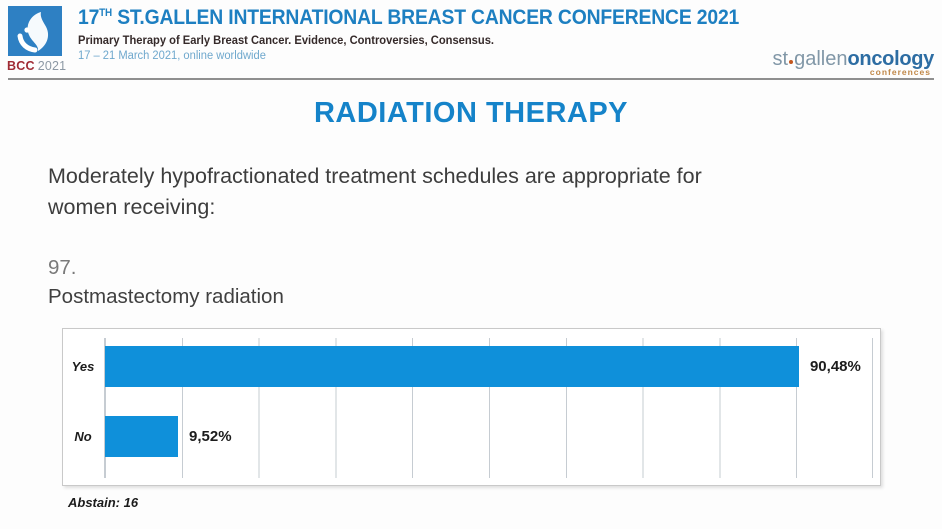  Describe the element at coordinates (452, 366) in the screenshot. I see `bar-yes` at that location.